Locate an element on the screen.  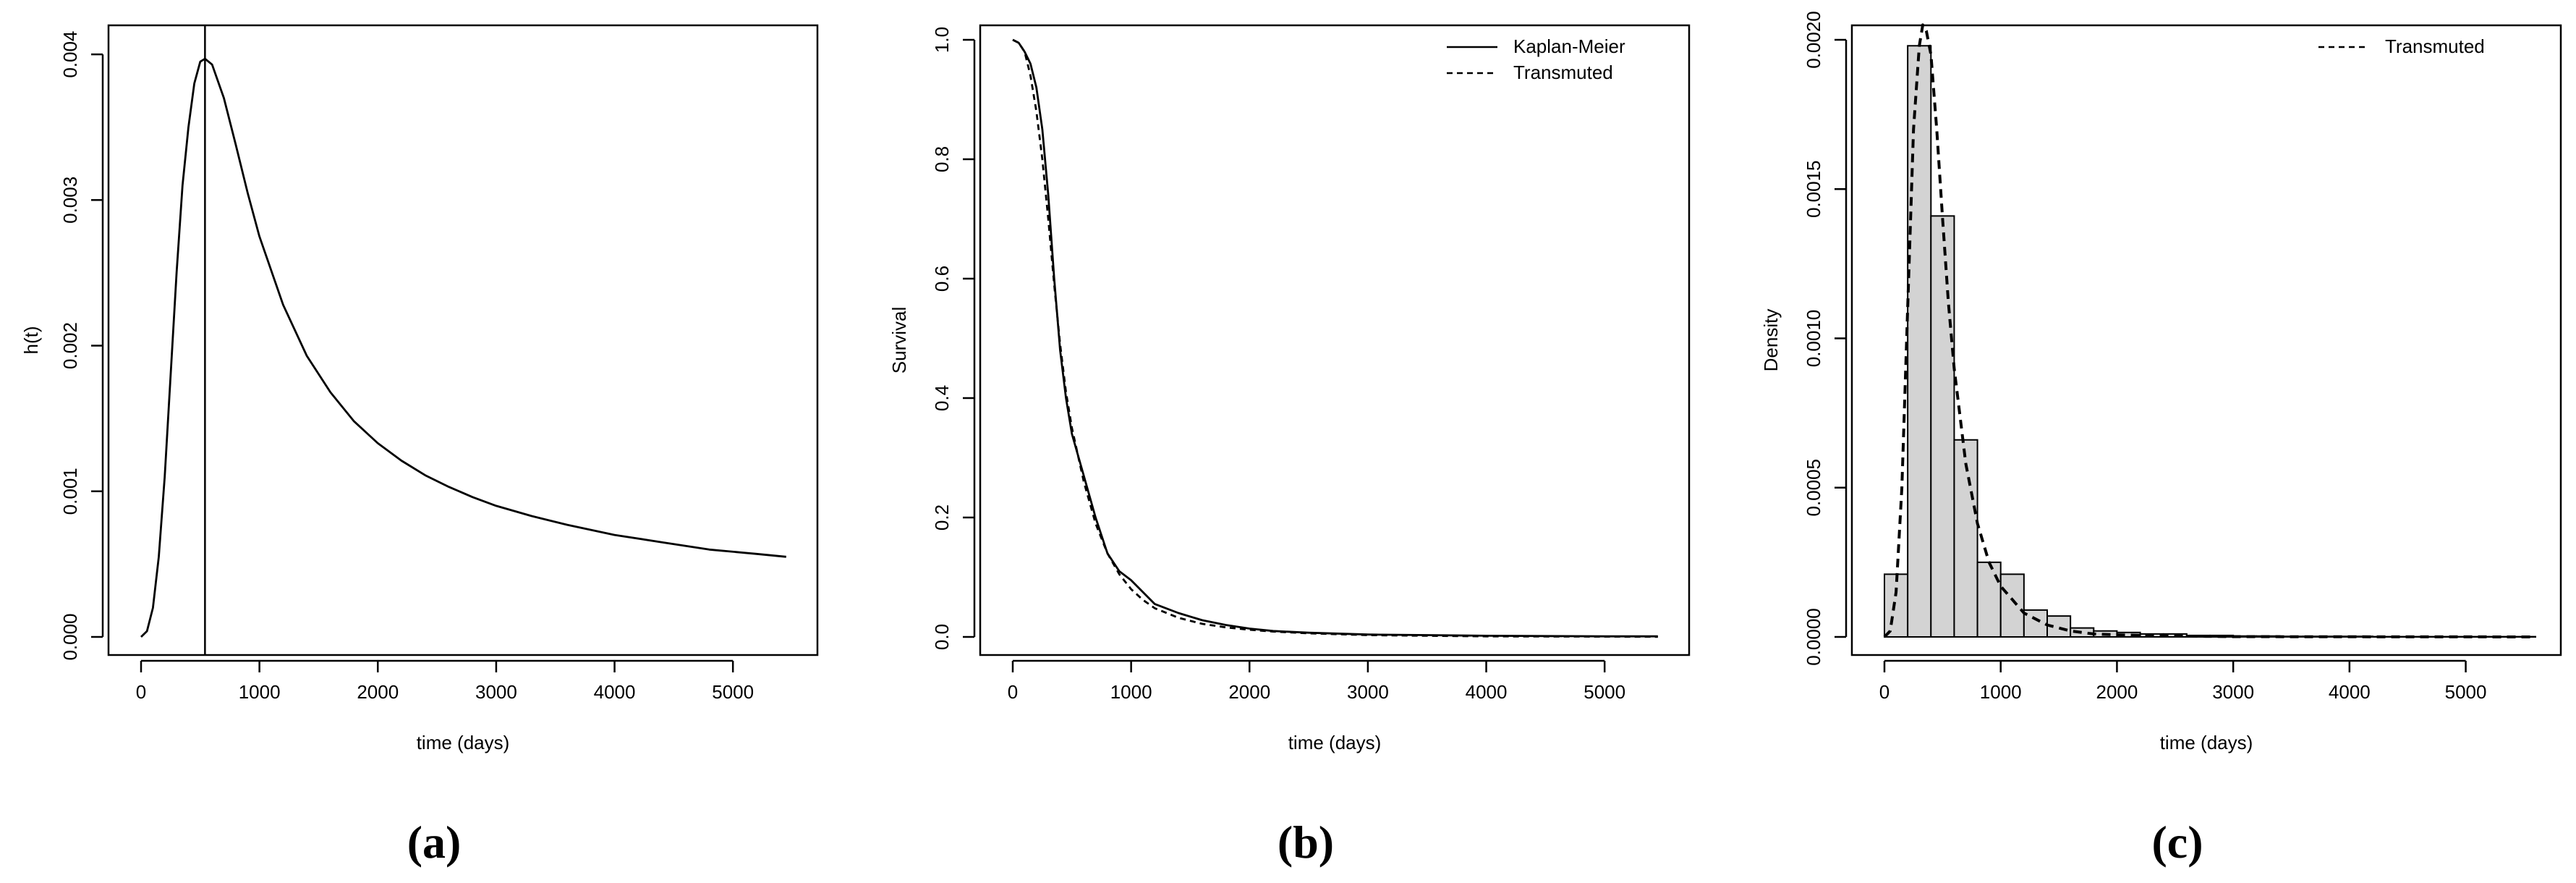
panel-caption: (a) is located at coordinates (434, 842).